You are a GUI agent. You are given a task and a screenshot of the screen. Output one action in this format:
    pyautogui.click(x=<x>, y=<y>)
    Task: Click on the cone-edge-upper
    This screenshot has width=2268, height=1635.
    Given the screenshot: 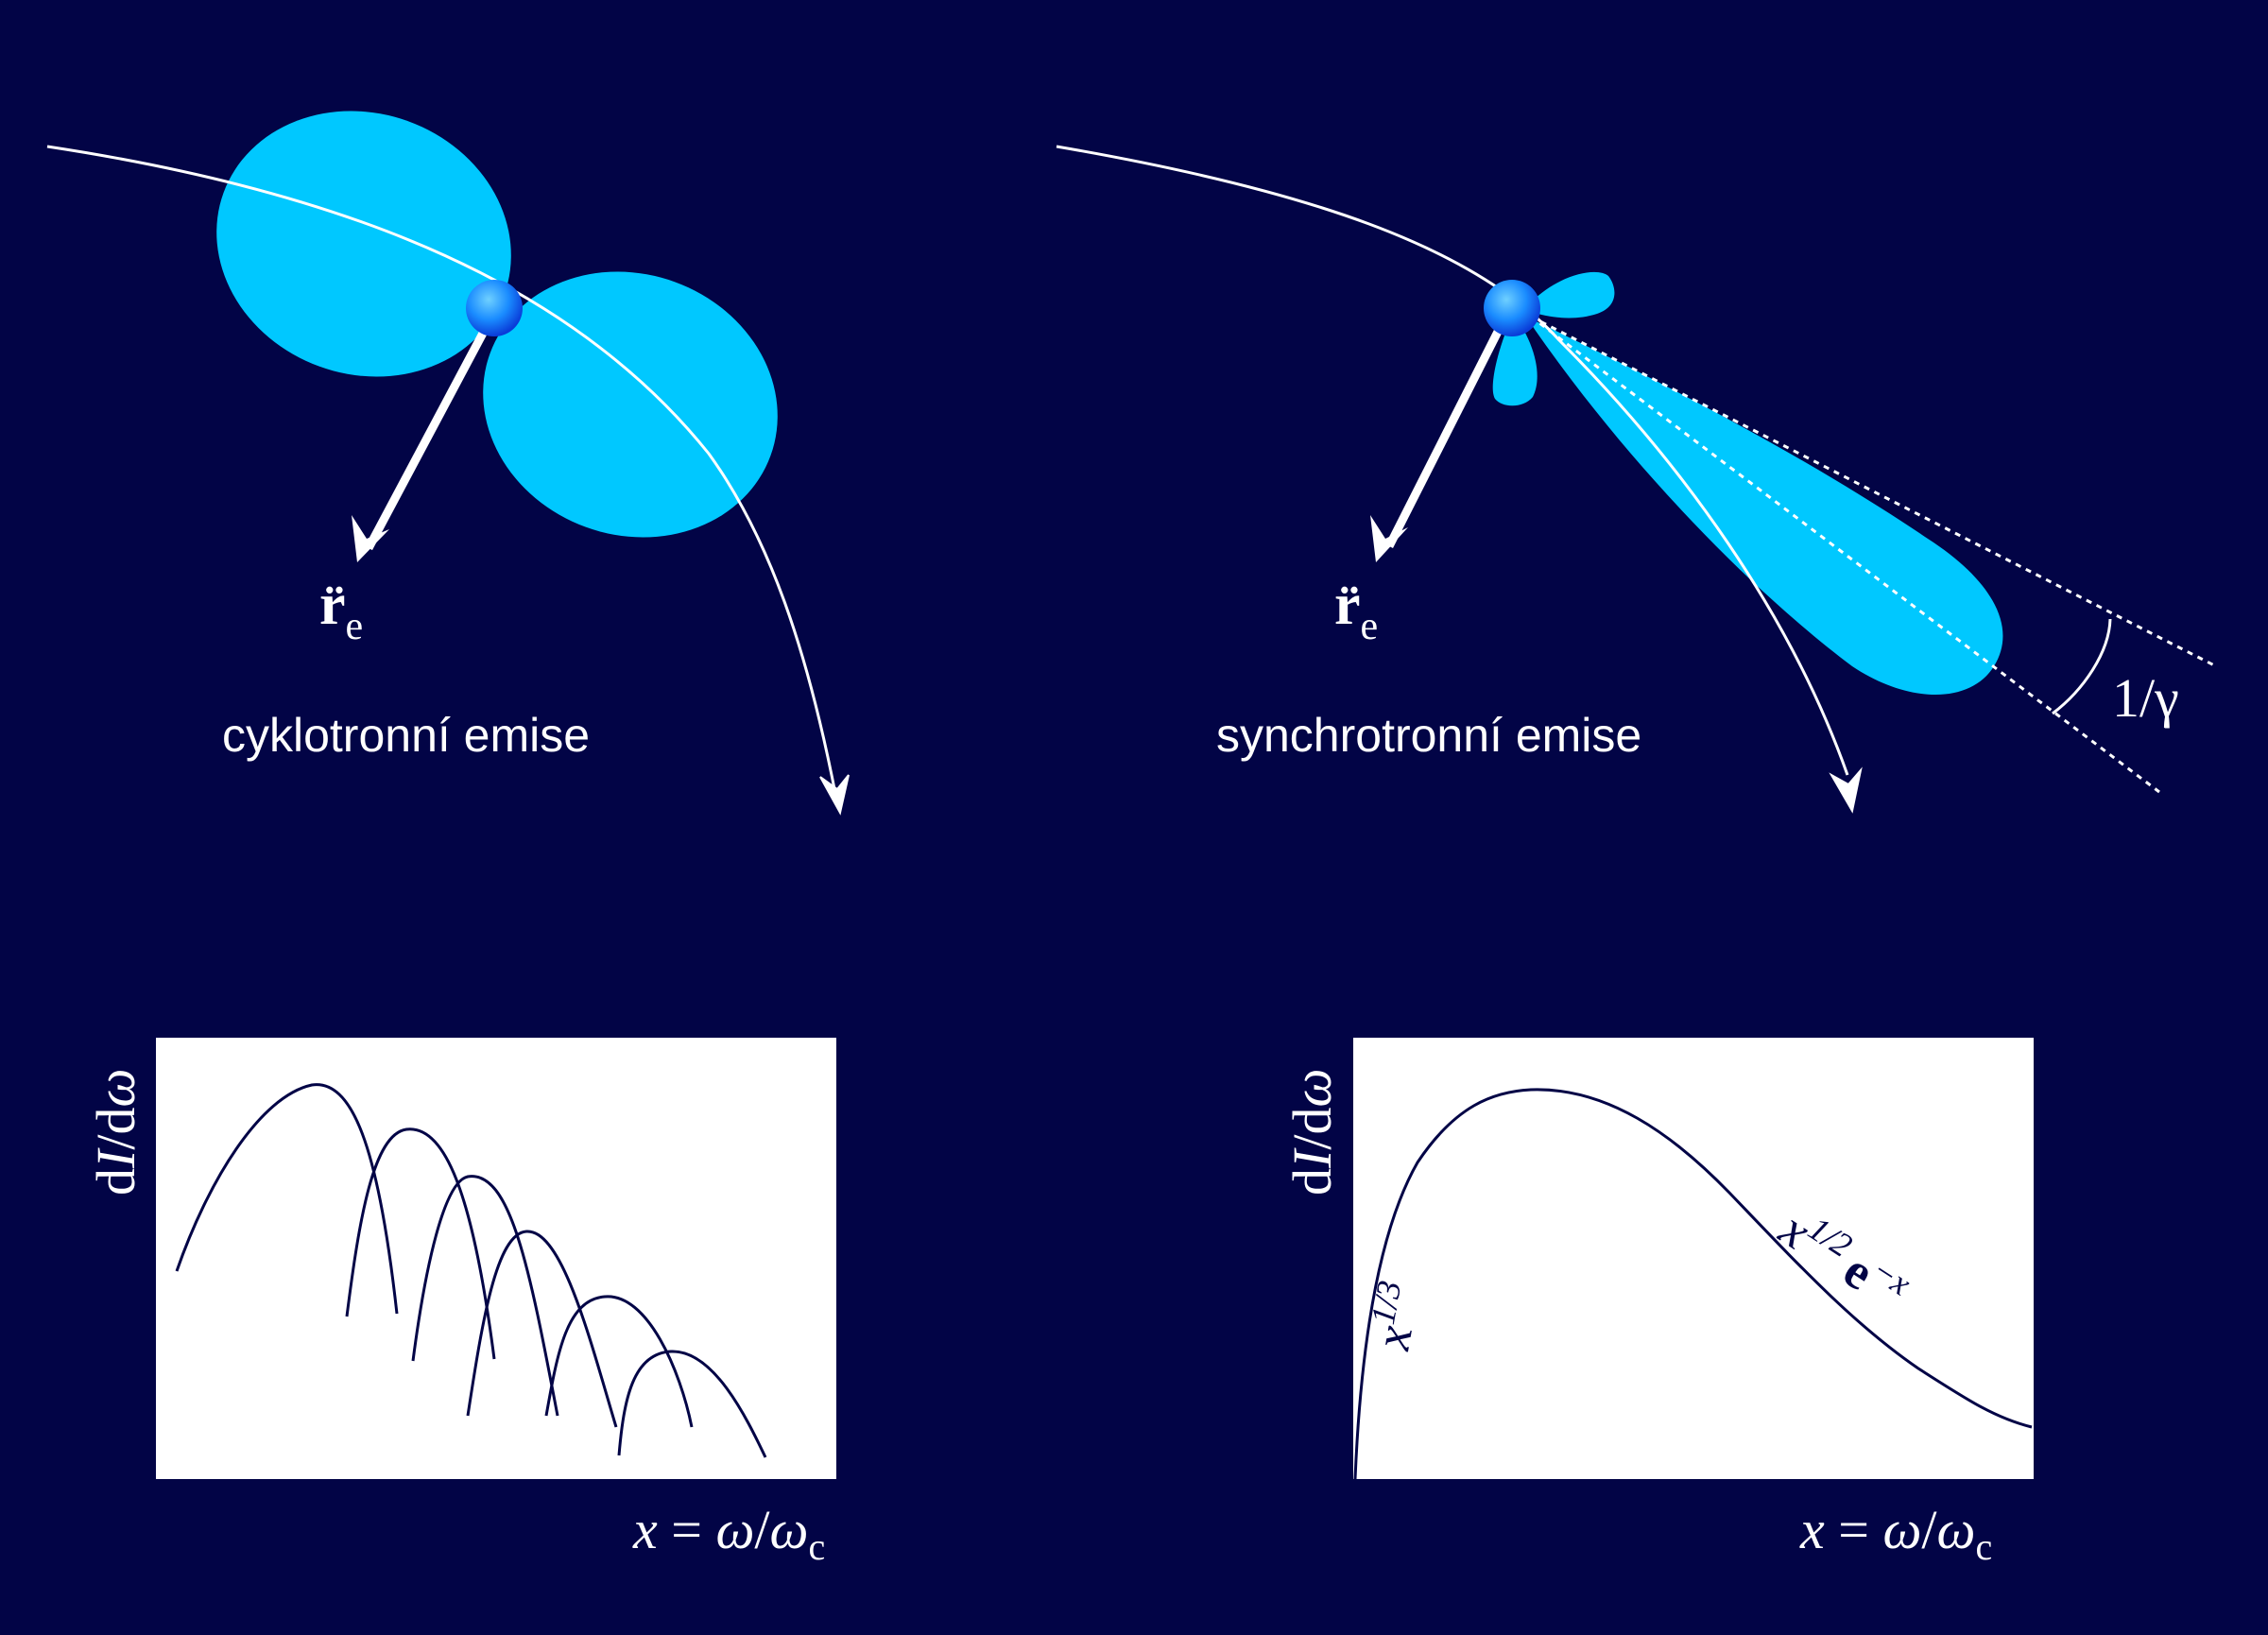 What is the action you would take?
    pyautogui.click(x=1873, y=492)
    